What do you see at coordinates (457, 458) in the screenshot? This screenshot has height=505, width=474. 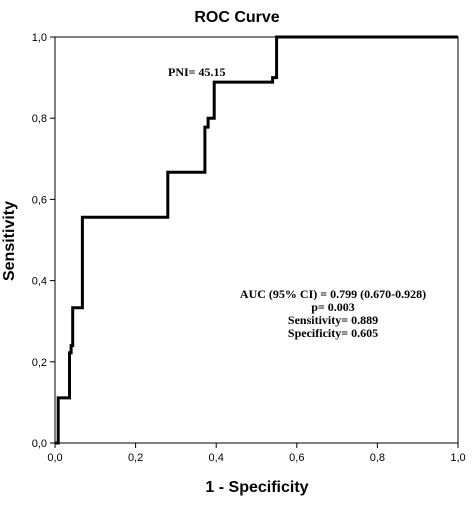 I see `x-tick-label: 1,0` at bounding box center [457, 458].